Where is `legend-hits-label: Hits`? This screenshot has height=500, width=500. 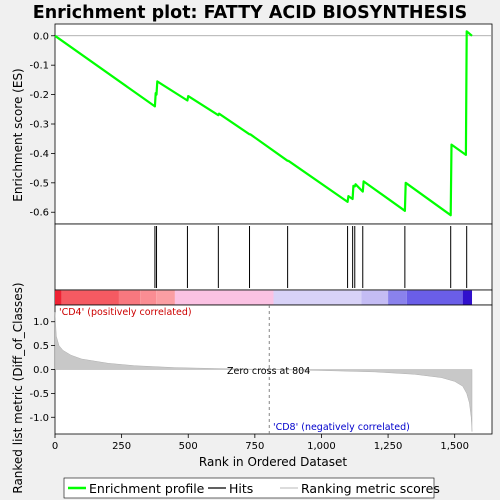
legend-hits-label: Hits is located at coordinates (241, 488).